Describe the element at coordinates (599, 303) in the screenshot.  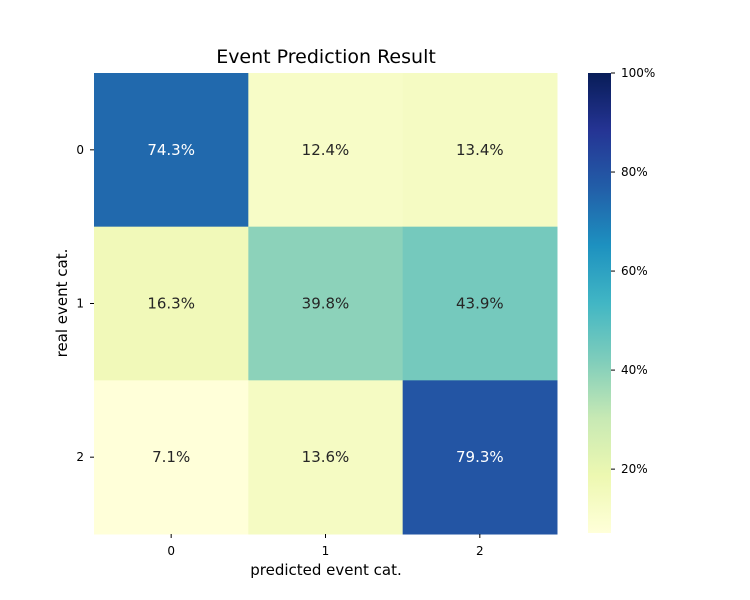
I see `colorbar` at that location.